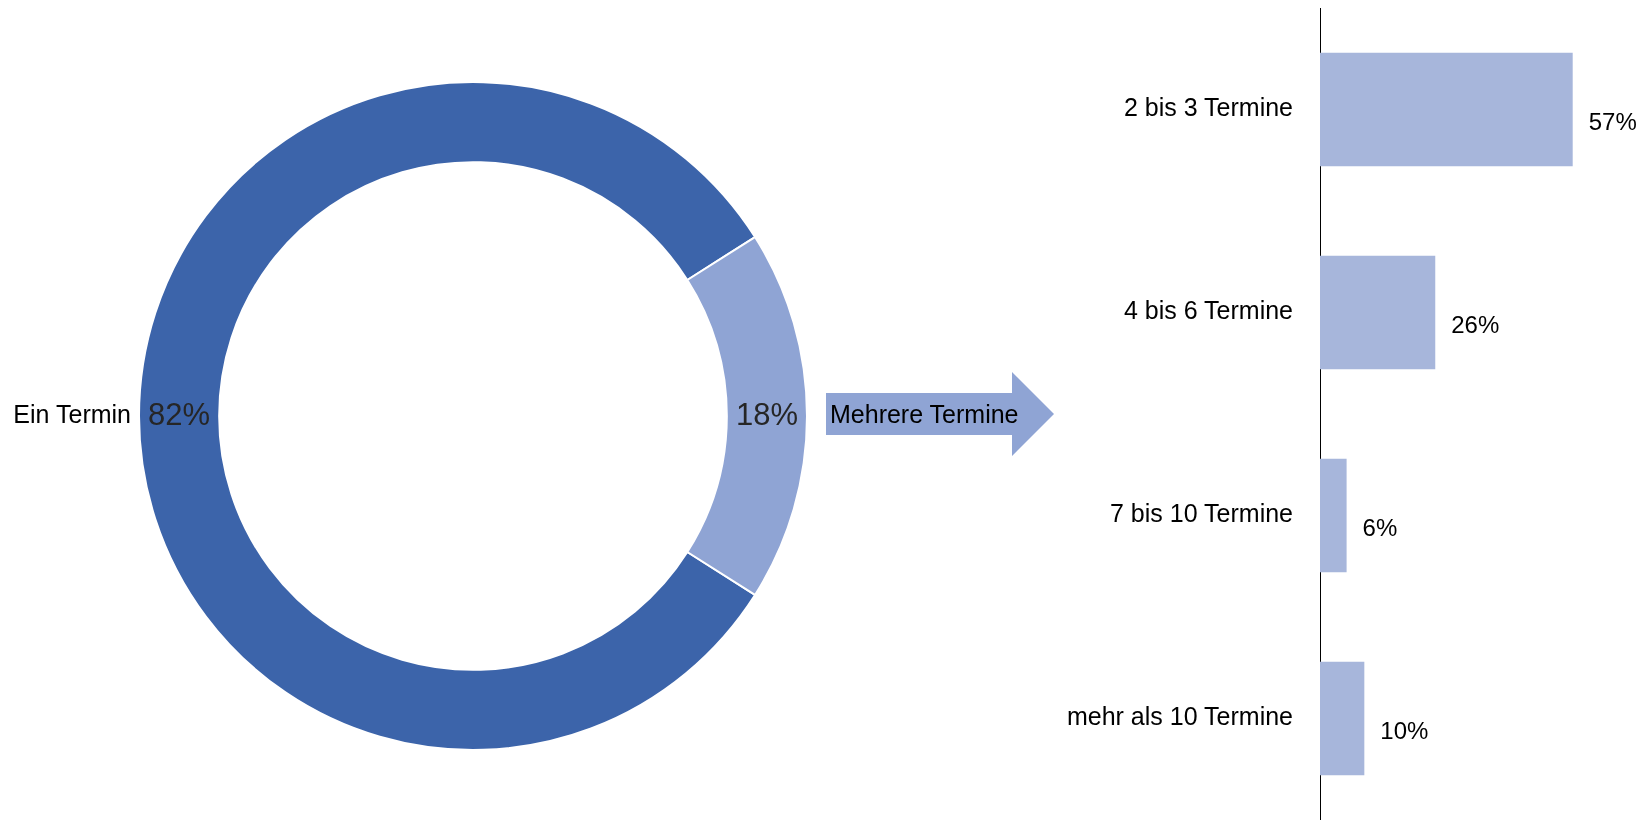  I want to click on data-label: 6%, so click(1380, 528).